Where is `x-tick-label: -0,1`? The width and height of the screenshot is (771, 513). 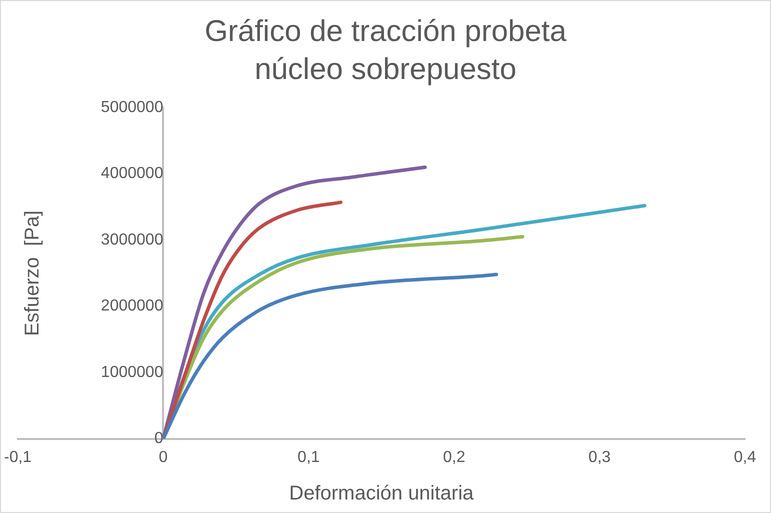 x-tick-label: -0,1 is located at coordinates (18, 457).